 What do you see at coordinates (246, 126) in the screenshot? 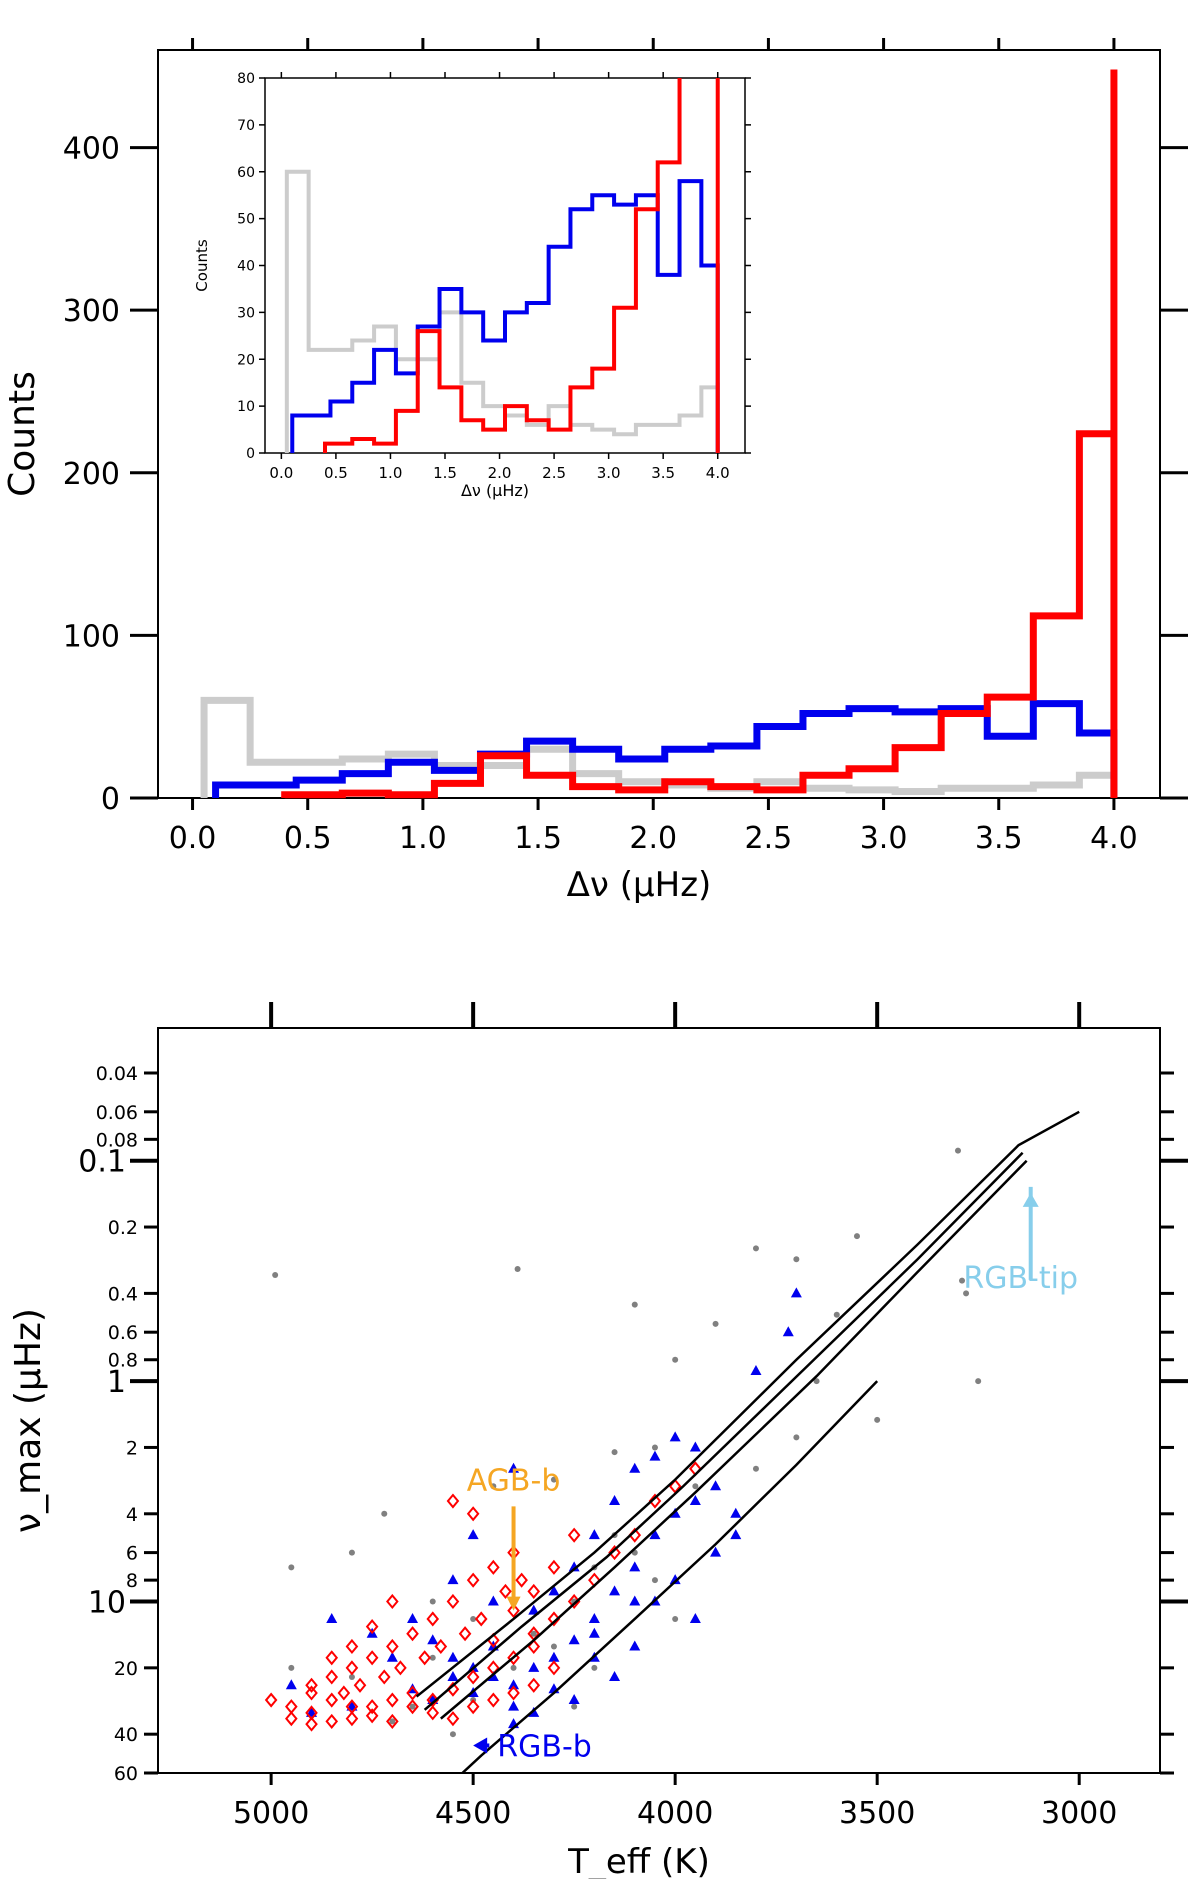
I see `inset-y-tick-label: 70` at bounding box center [246, 126].